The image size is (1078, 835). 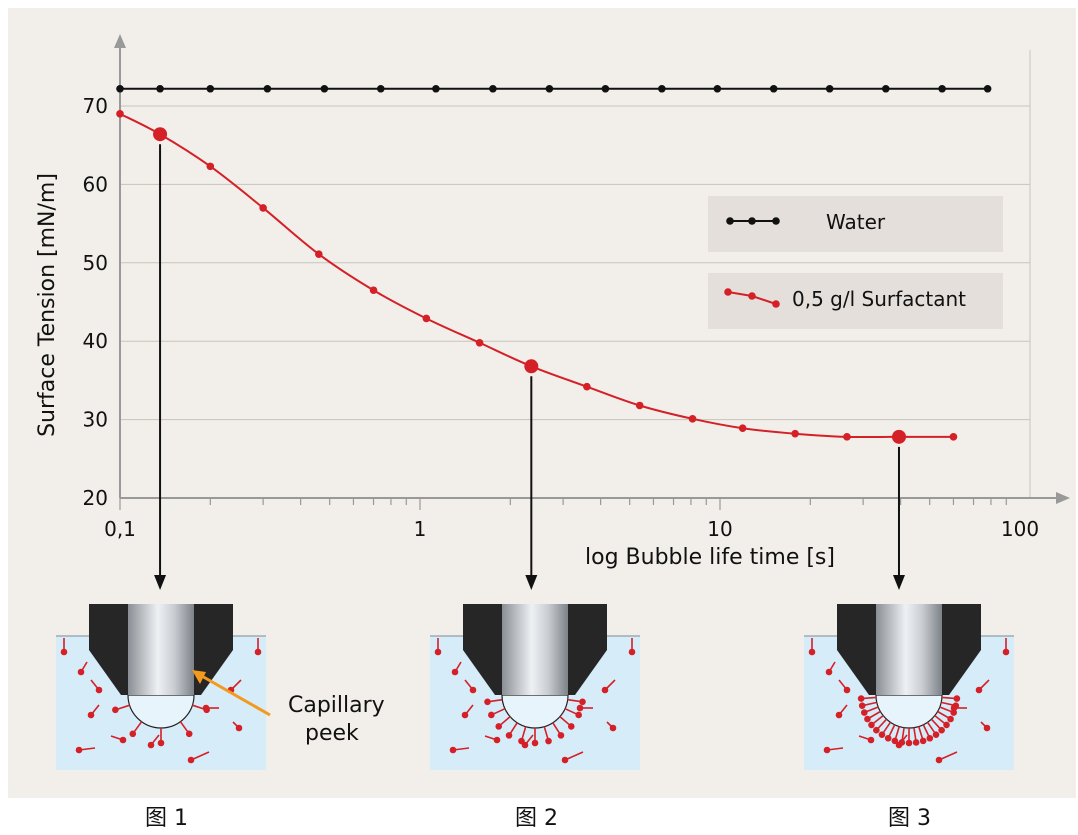 What do you see at coordinates (979, 690) in the screenshot?
I see `free-surfactant-6-head` at bounding box center [979, 690].